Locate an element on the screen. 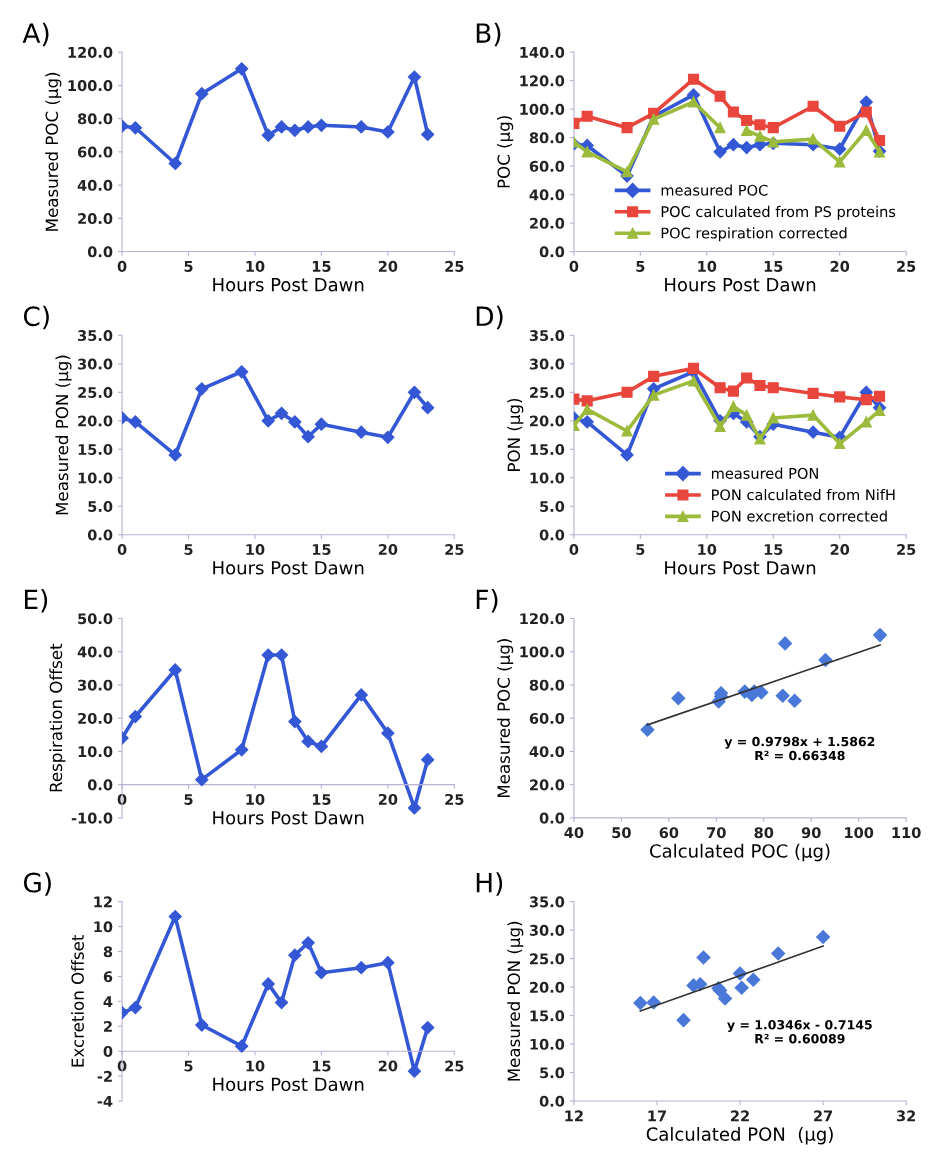 The width and height of the screenshot is (939, 1159). y-axis-title: POC (µg) is located at coordinates (505, 152).